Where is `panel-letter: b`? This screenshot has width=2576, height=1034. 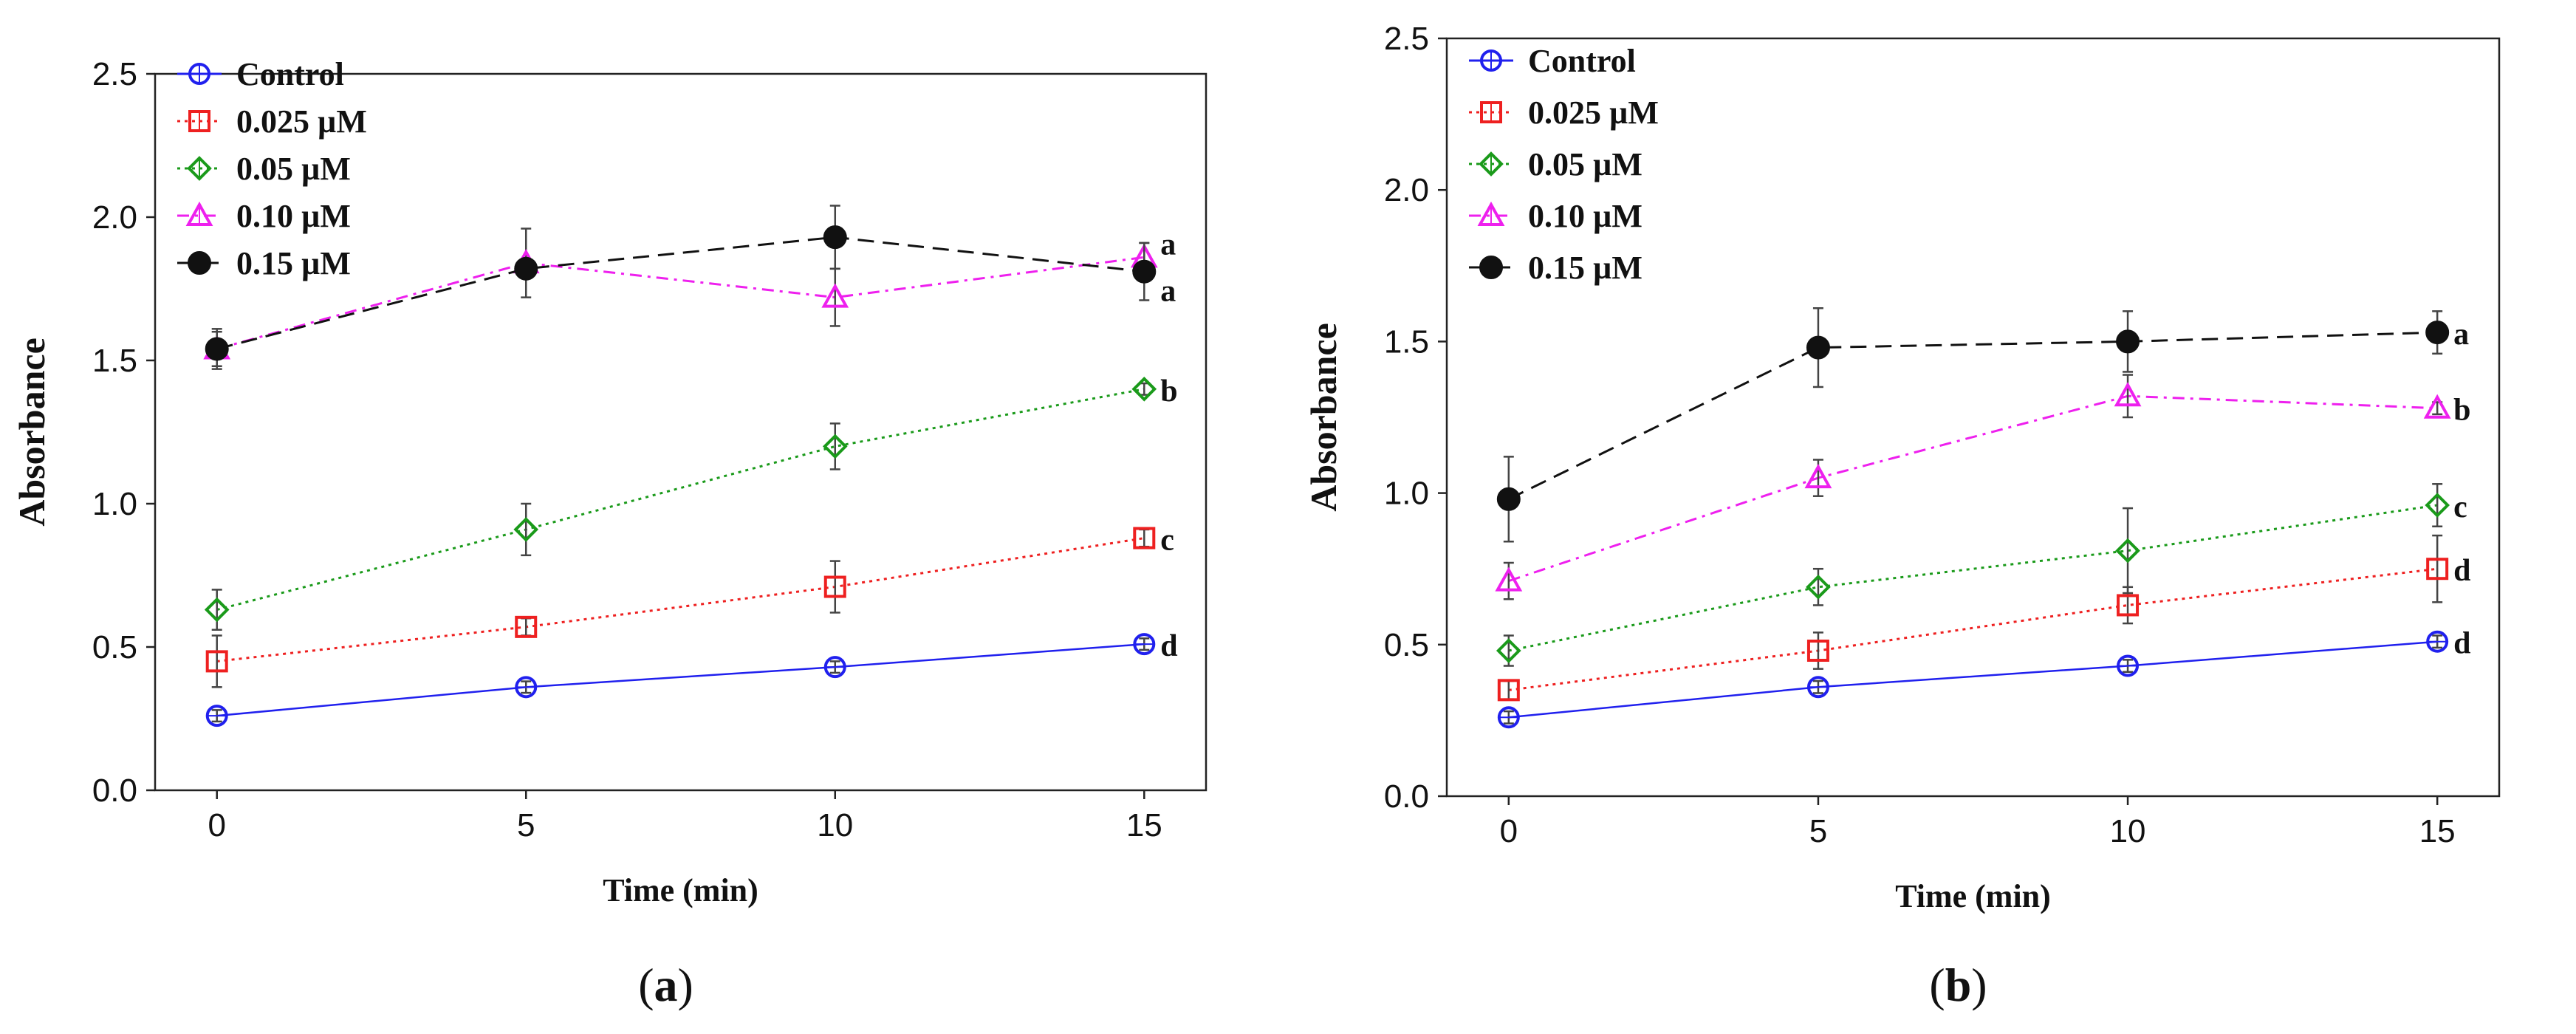
panel-letter: b is located at coordinates (1958, 985).